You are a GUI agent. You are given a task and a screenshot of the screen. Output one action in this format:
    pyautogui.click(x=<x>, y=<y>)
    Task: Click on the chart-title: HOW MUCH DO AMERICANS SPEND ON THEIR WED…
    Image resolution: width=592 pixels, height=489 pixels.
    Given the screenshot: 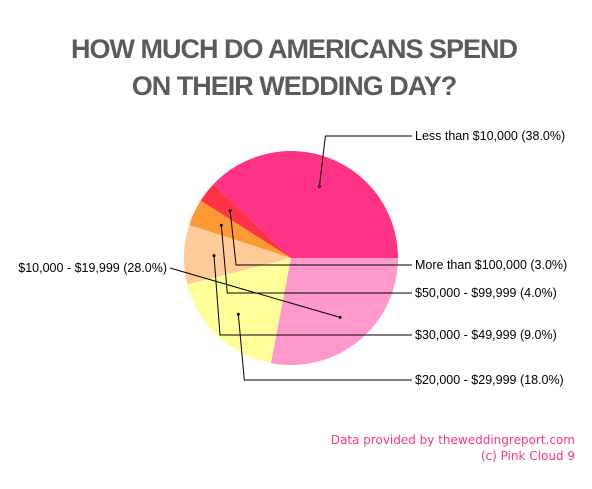 What is the action you would take?
    pyautogui.click(x=295, y=67)
    